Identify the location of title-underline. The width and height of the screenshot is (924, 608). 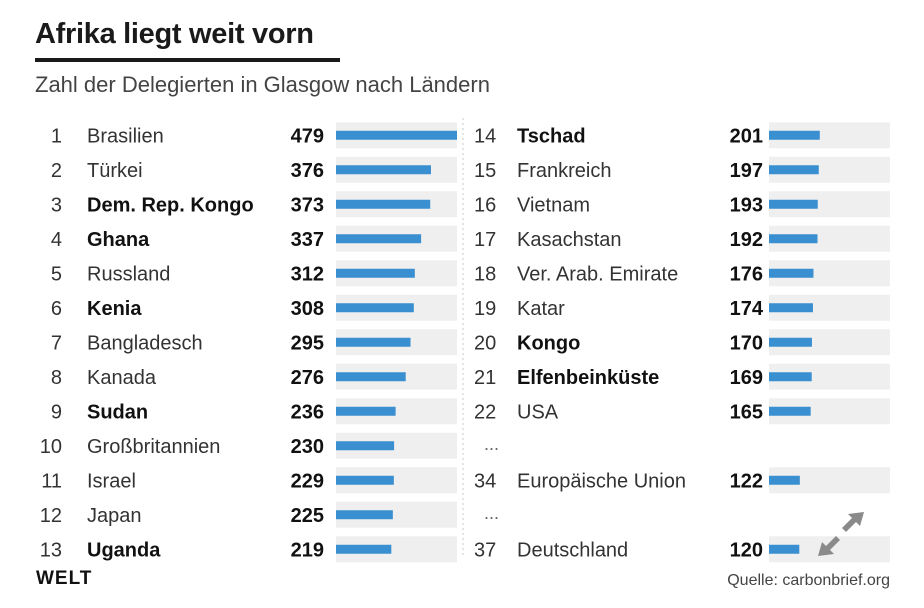
(187, 60).